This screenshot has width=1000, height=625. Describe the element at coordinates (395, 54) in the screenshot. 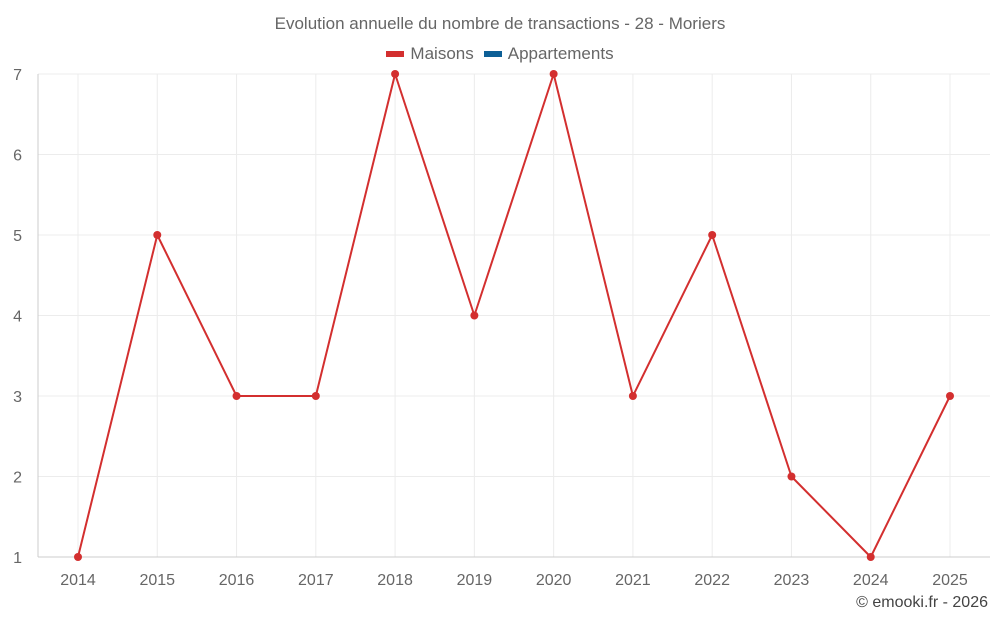

I see `legend-swatch-maisons` at that location.